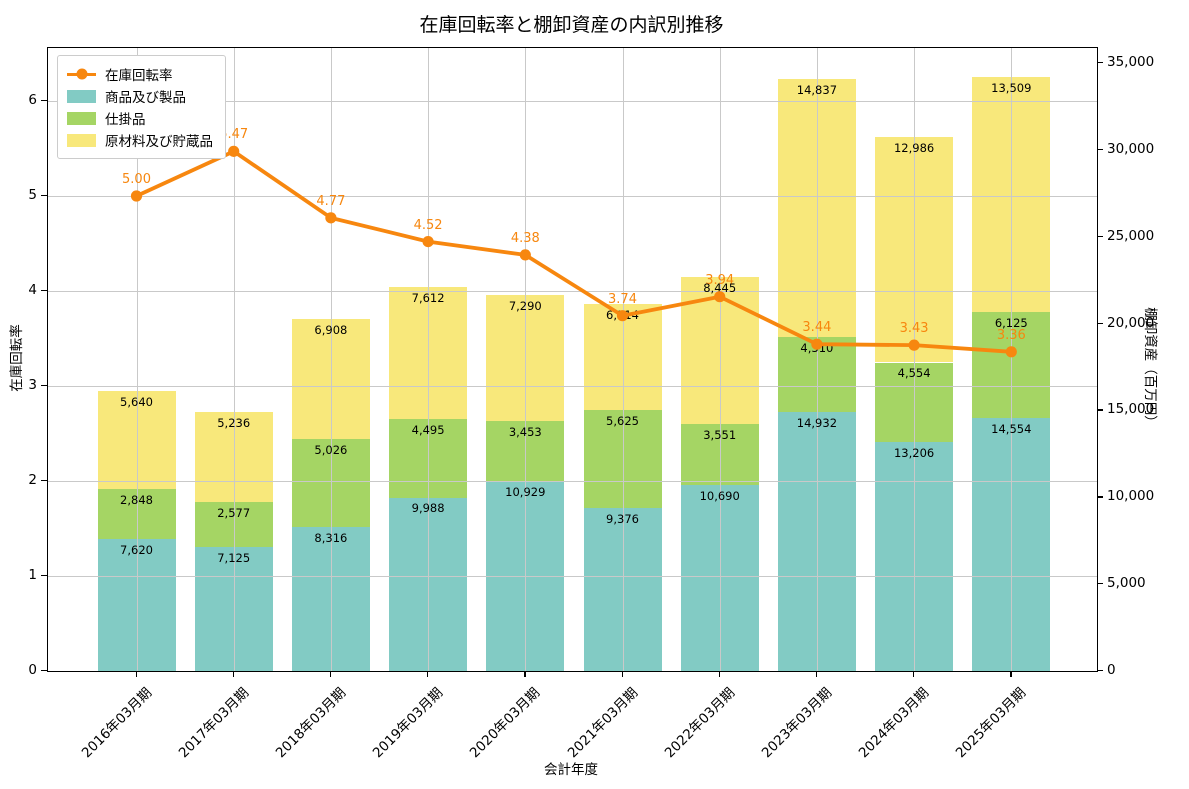 This screenshot has width=1189, height=789. I want to click on bar-value-label: 12,986, so click(914, 147).